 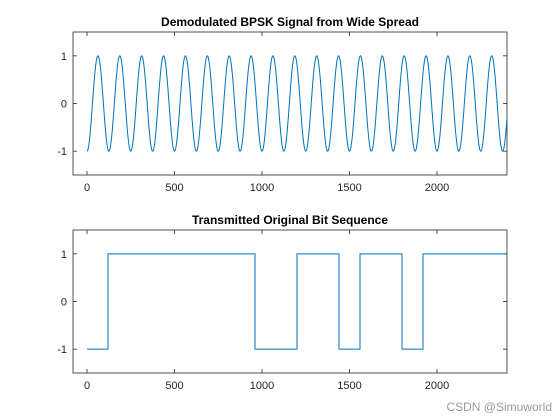 What do you see at coordinates (437, 386) in the screenshot?
I see `bit-sequence-x-tick-label: 2000` at bounding box center [437, 386].